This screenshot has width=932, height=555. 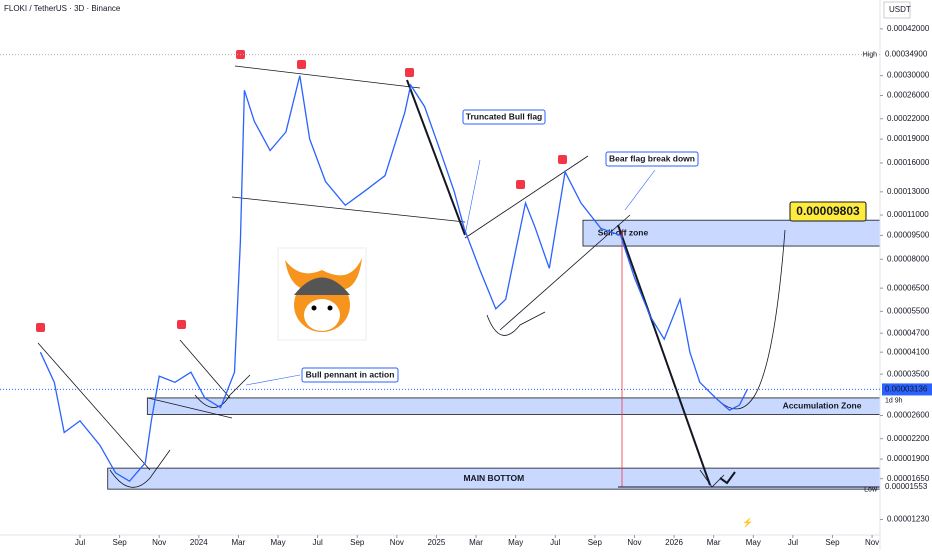 I want to click on y-tick-label: 0.00004700, so click(x=908, y=332).